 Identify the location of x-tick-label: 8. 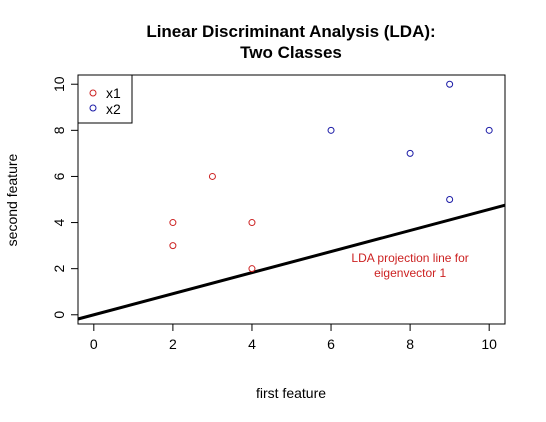
(410, 344).